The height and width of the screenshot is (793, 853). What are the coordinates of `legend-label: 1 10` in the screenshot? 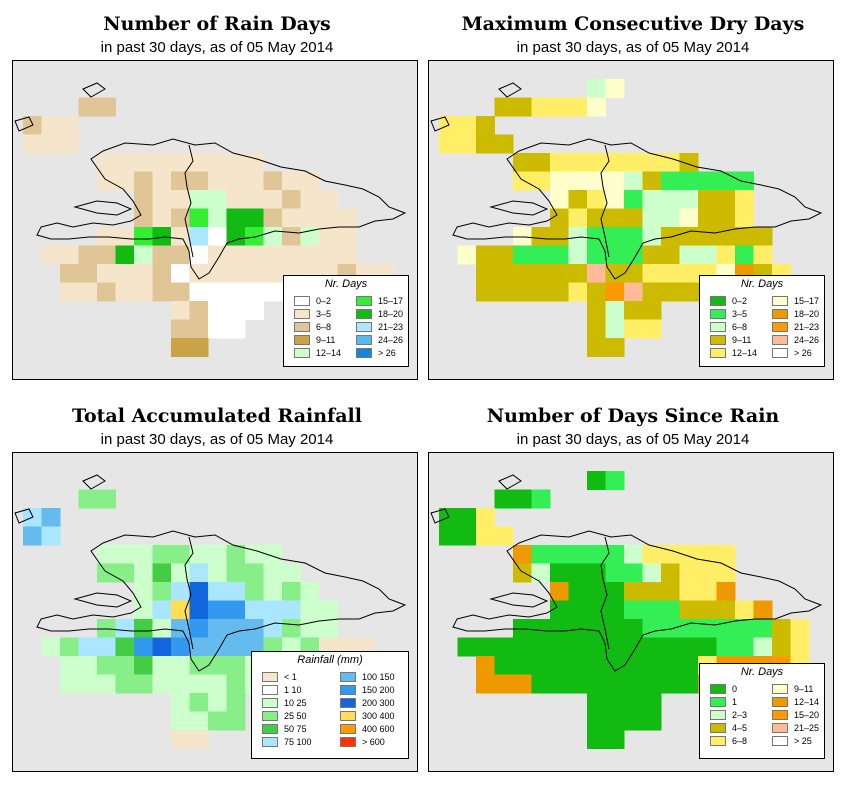 It's located at (293, 690).